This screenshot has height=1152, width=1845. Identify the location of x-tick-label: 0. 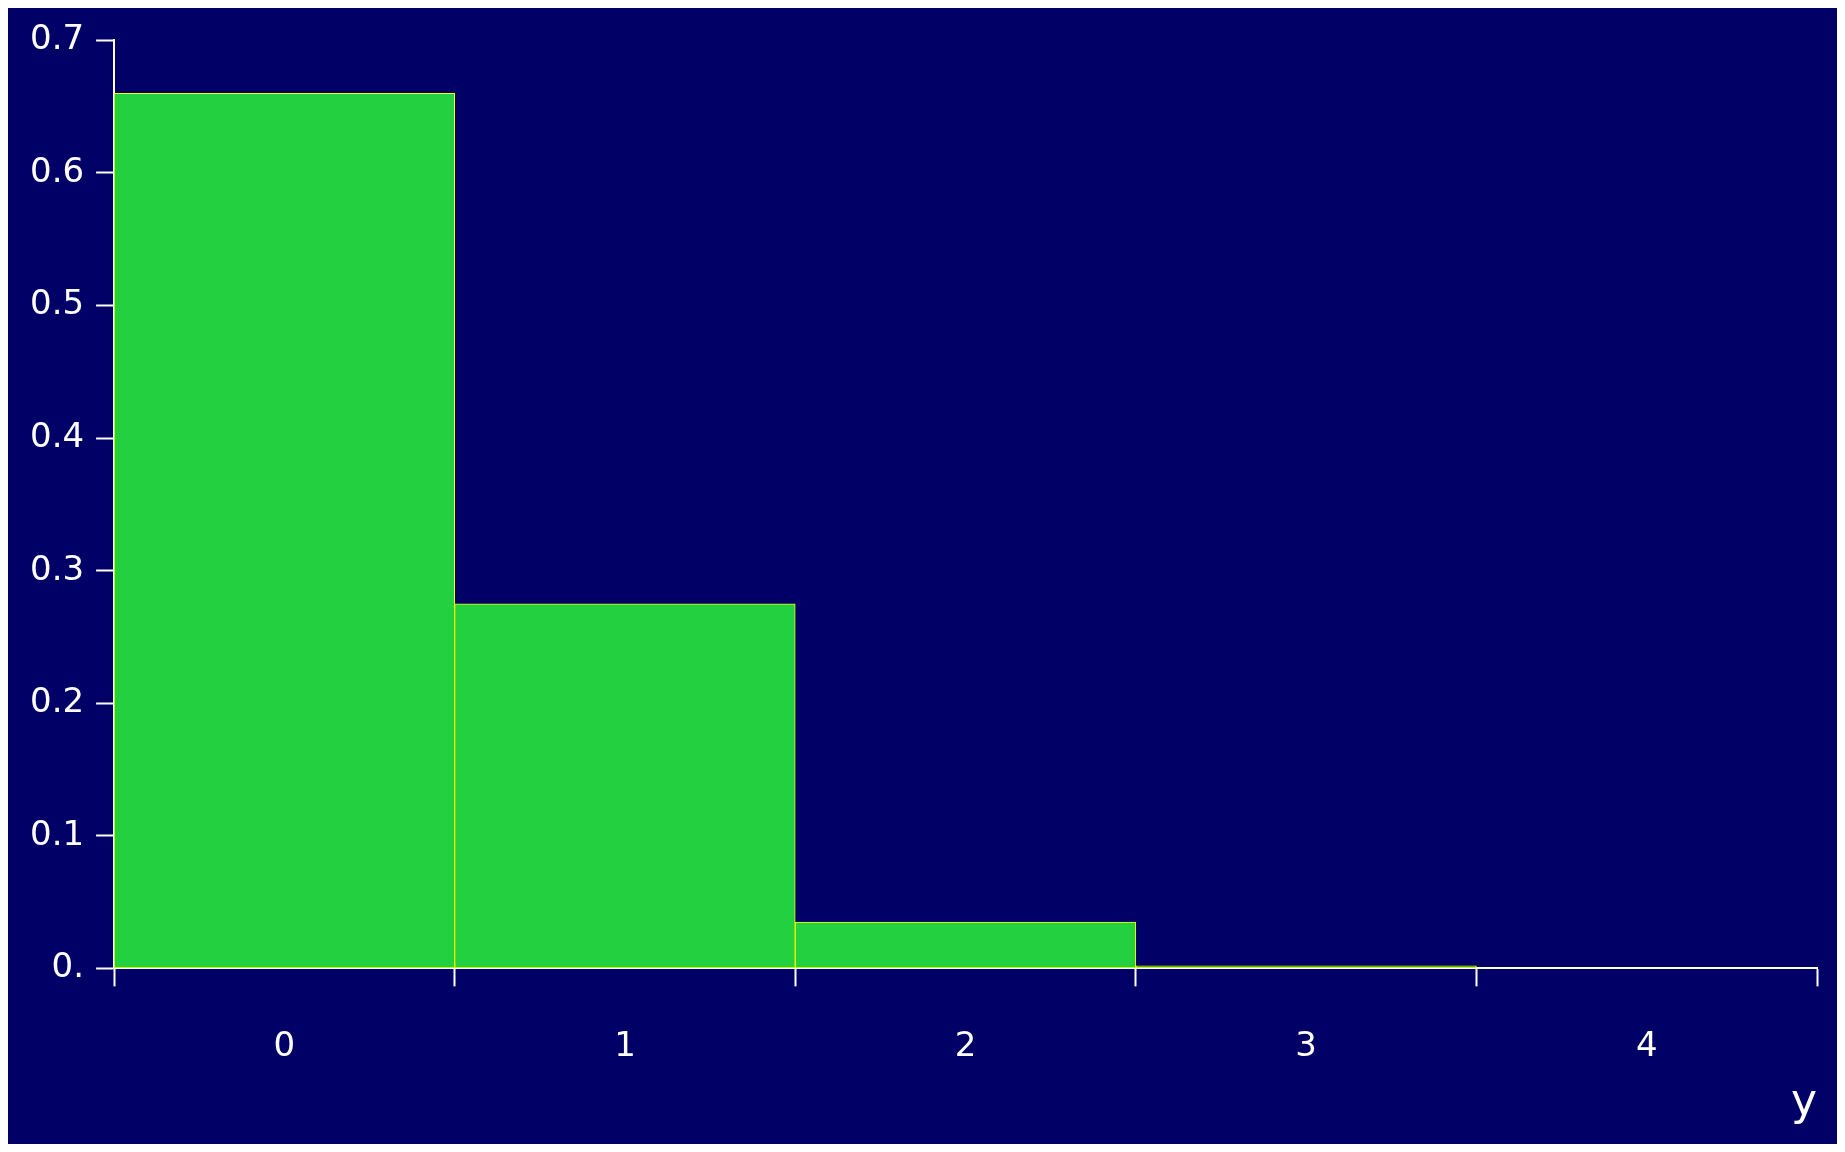
(284, 1043).